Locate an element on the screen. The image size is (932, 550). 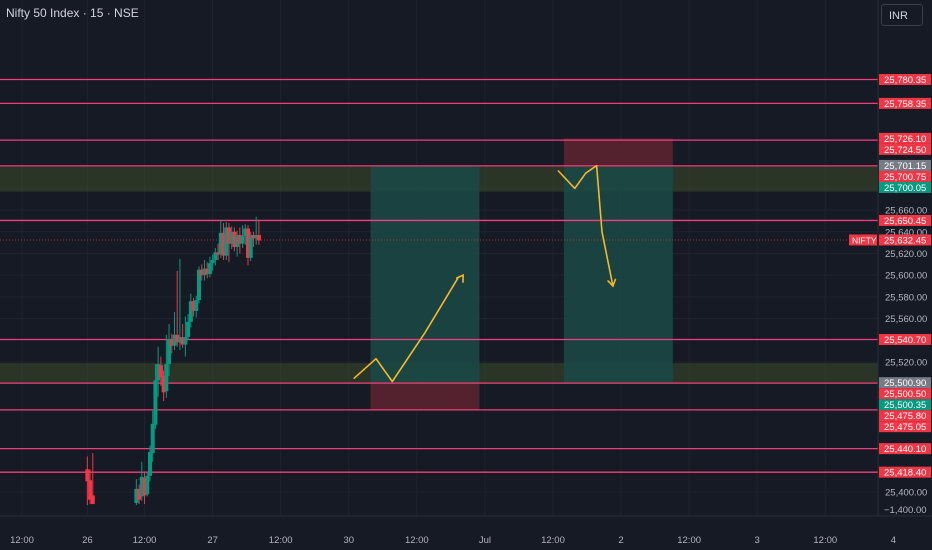
price-level-tag-label: 25,500.35 is located at coordinates (905, 405).